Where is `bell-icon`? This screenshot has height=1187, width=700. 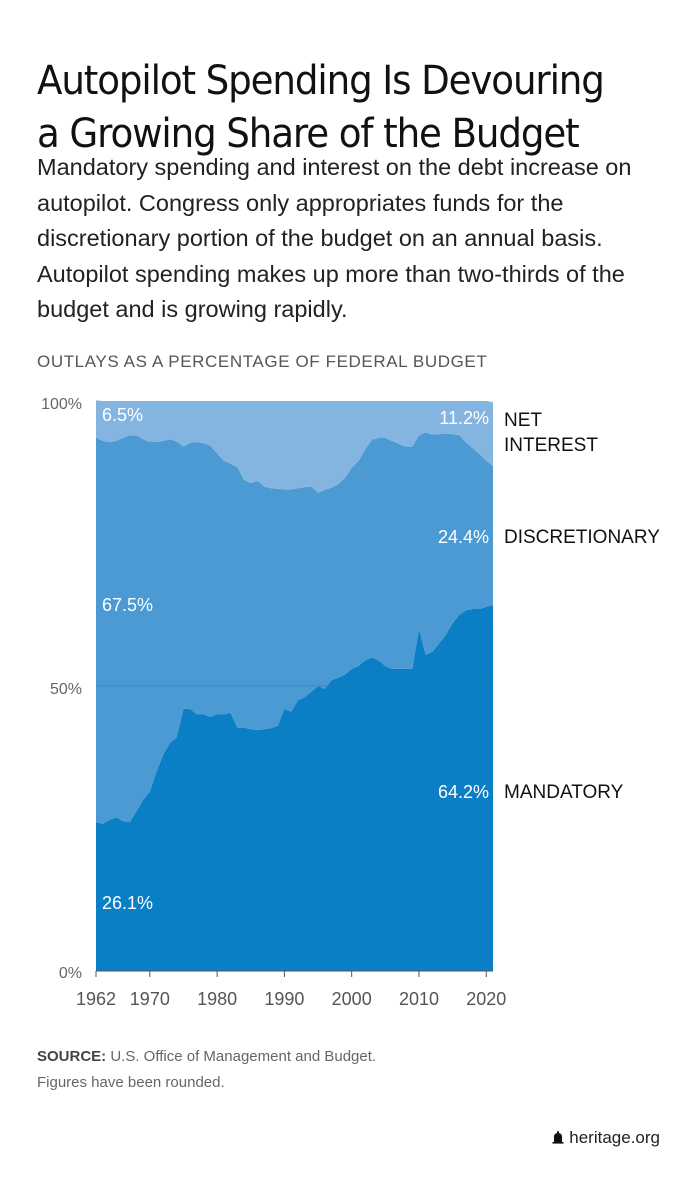
bell-icon is located at coordinates (558, 1137).